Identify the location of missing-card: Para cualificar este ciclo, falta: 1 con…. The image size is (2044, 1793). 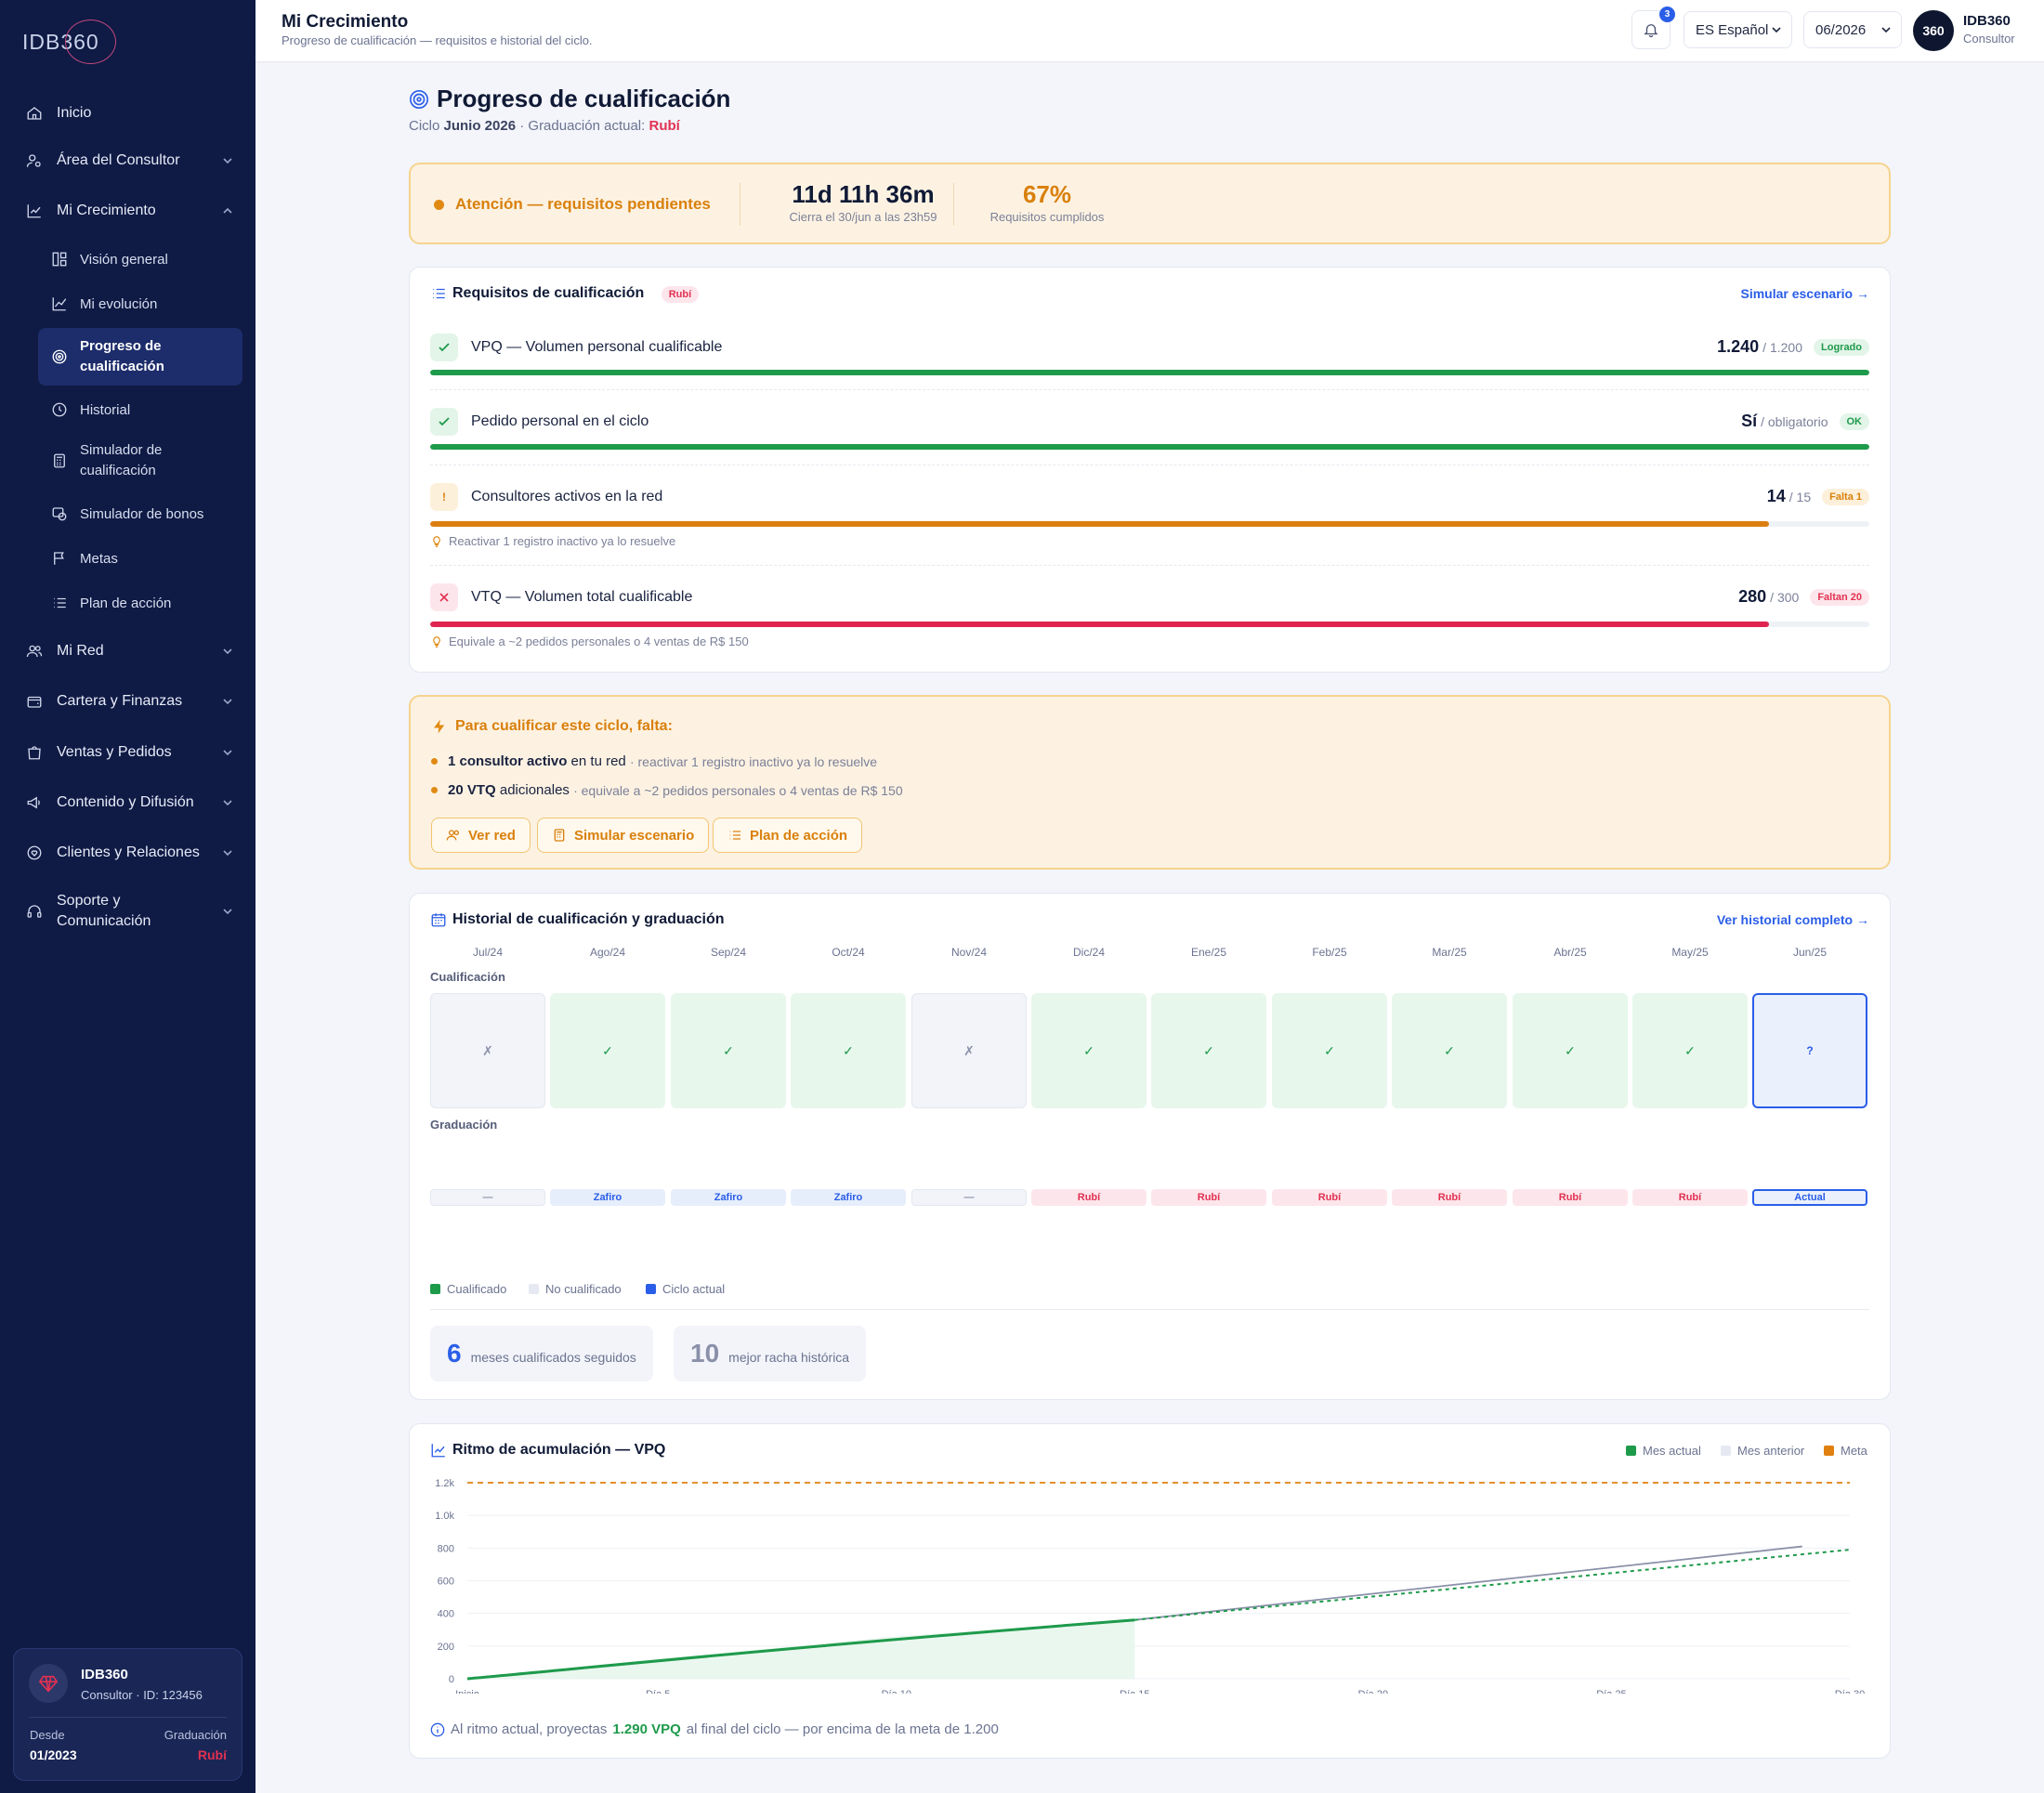
(1150, 783).